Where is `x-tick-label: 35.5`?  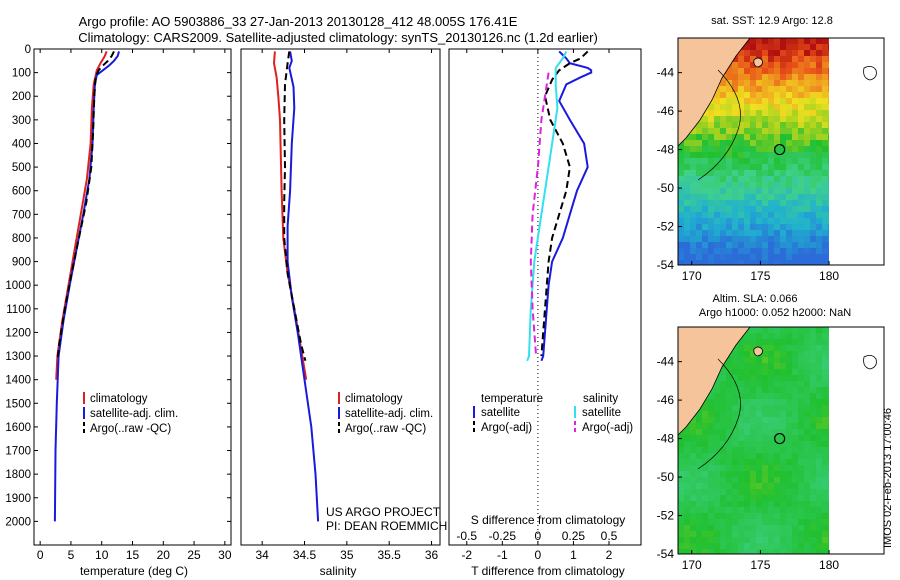 x-tick-label: 35.5 is located at coordinates (390, 555).